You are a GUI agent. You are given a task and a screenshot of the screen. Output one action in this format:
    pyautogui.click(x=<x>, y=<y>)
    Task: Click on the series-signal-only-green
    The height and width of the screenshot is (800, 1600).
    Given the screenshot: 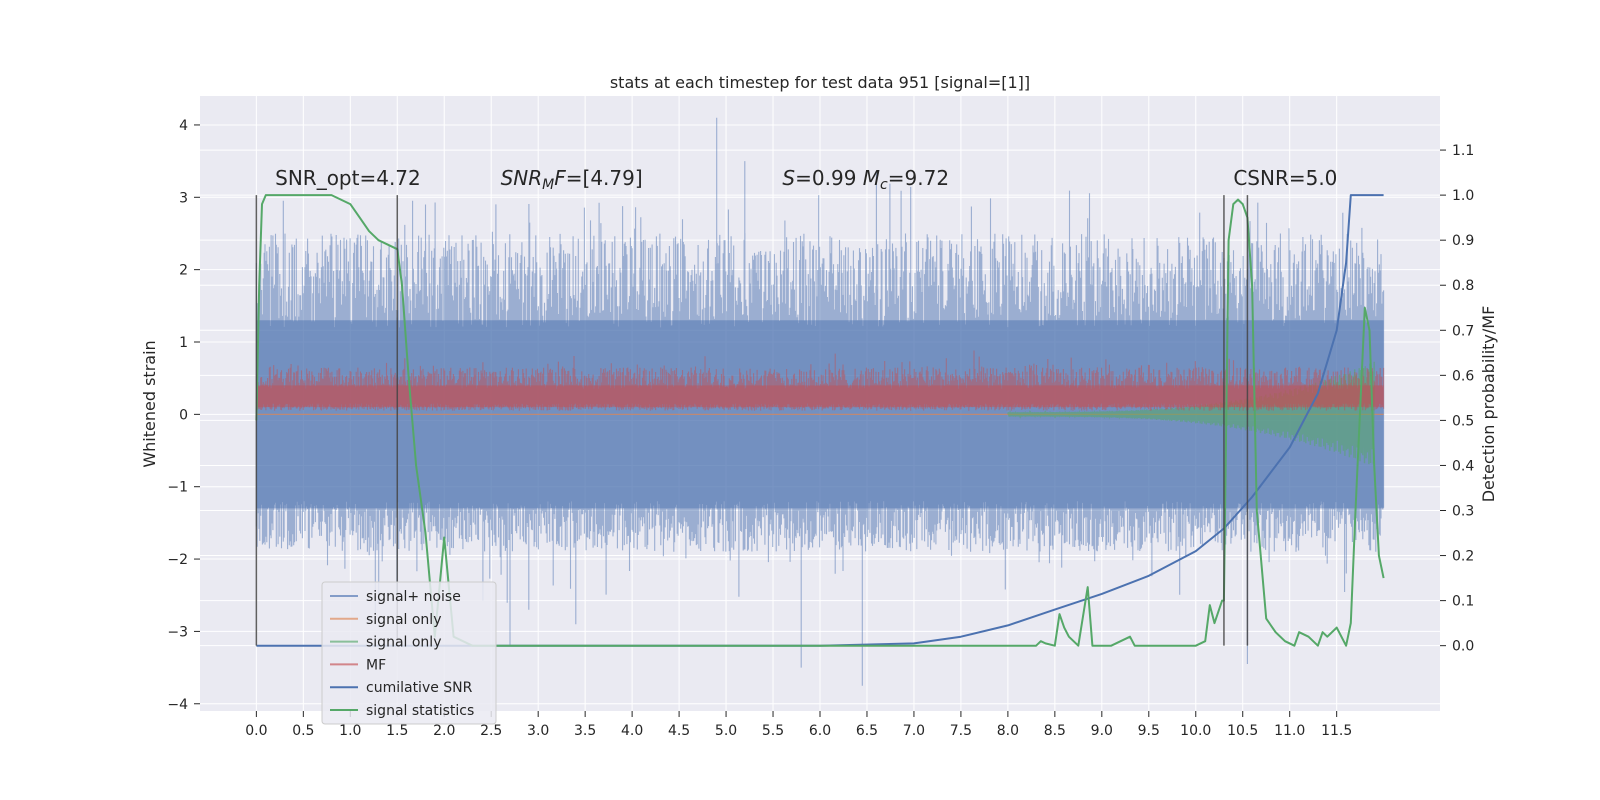 What is the action you would take?
    pyautogui.click(x=1191, y=413)
    